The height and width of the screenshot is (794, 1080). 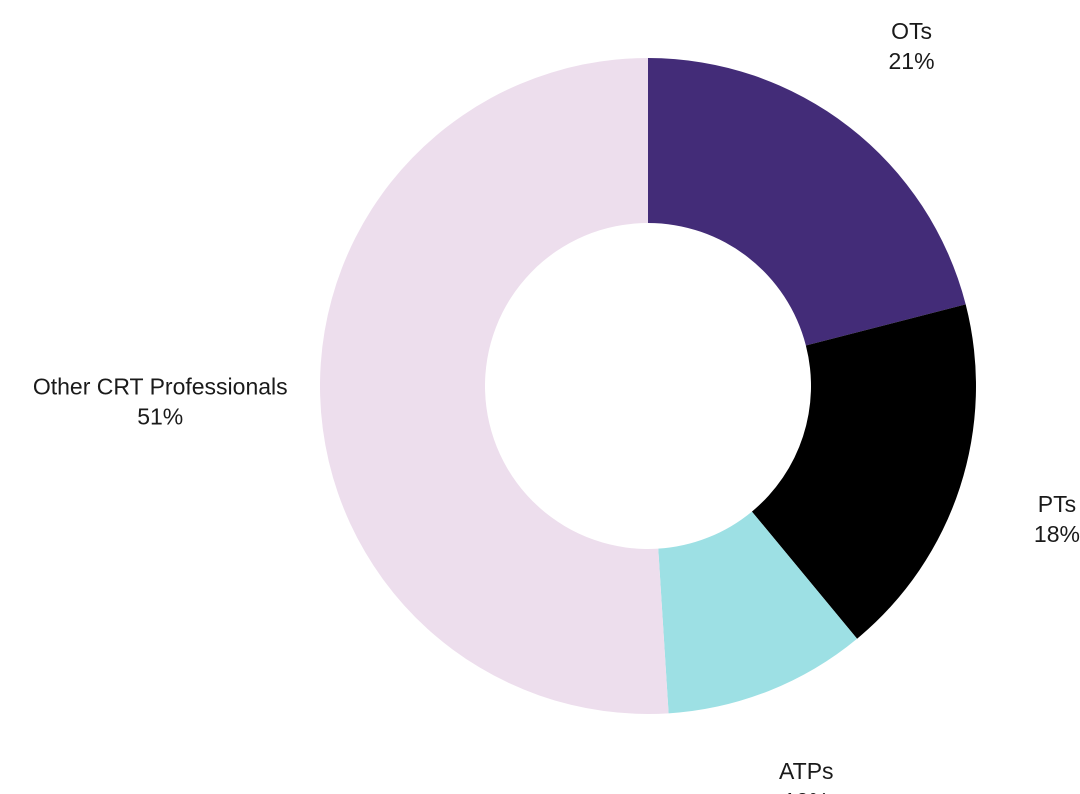 I want to click on slice-atps, so click(x=758, y=612).